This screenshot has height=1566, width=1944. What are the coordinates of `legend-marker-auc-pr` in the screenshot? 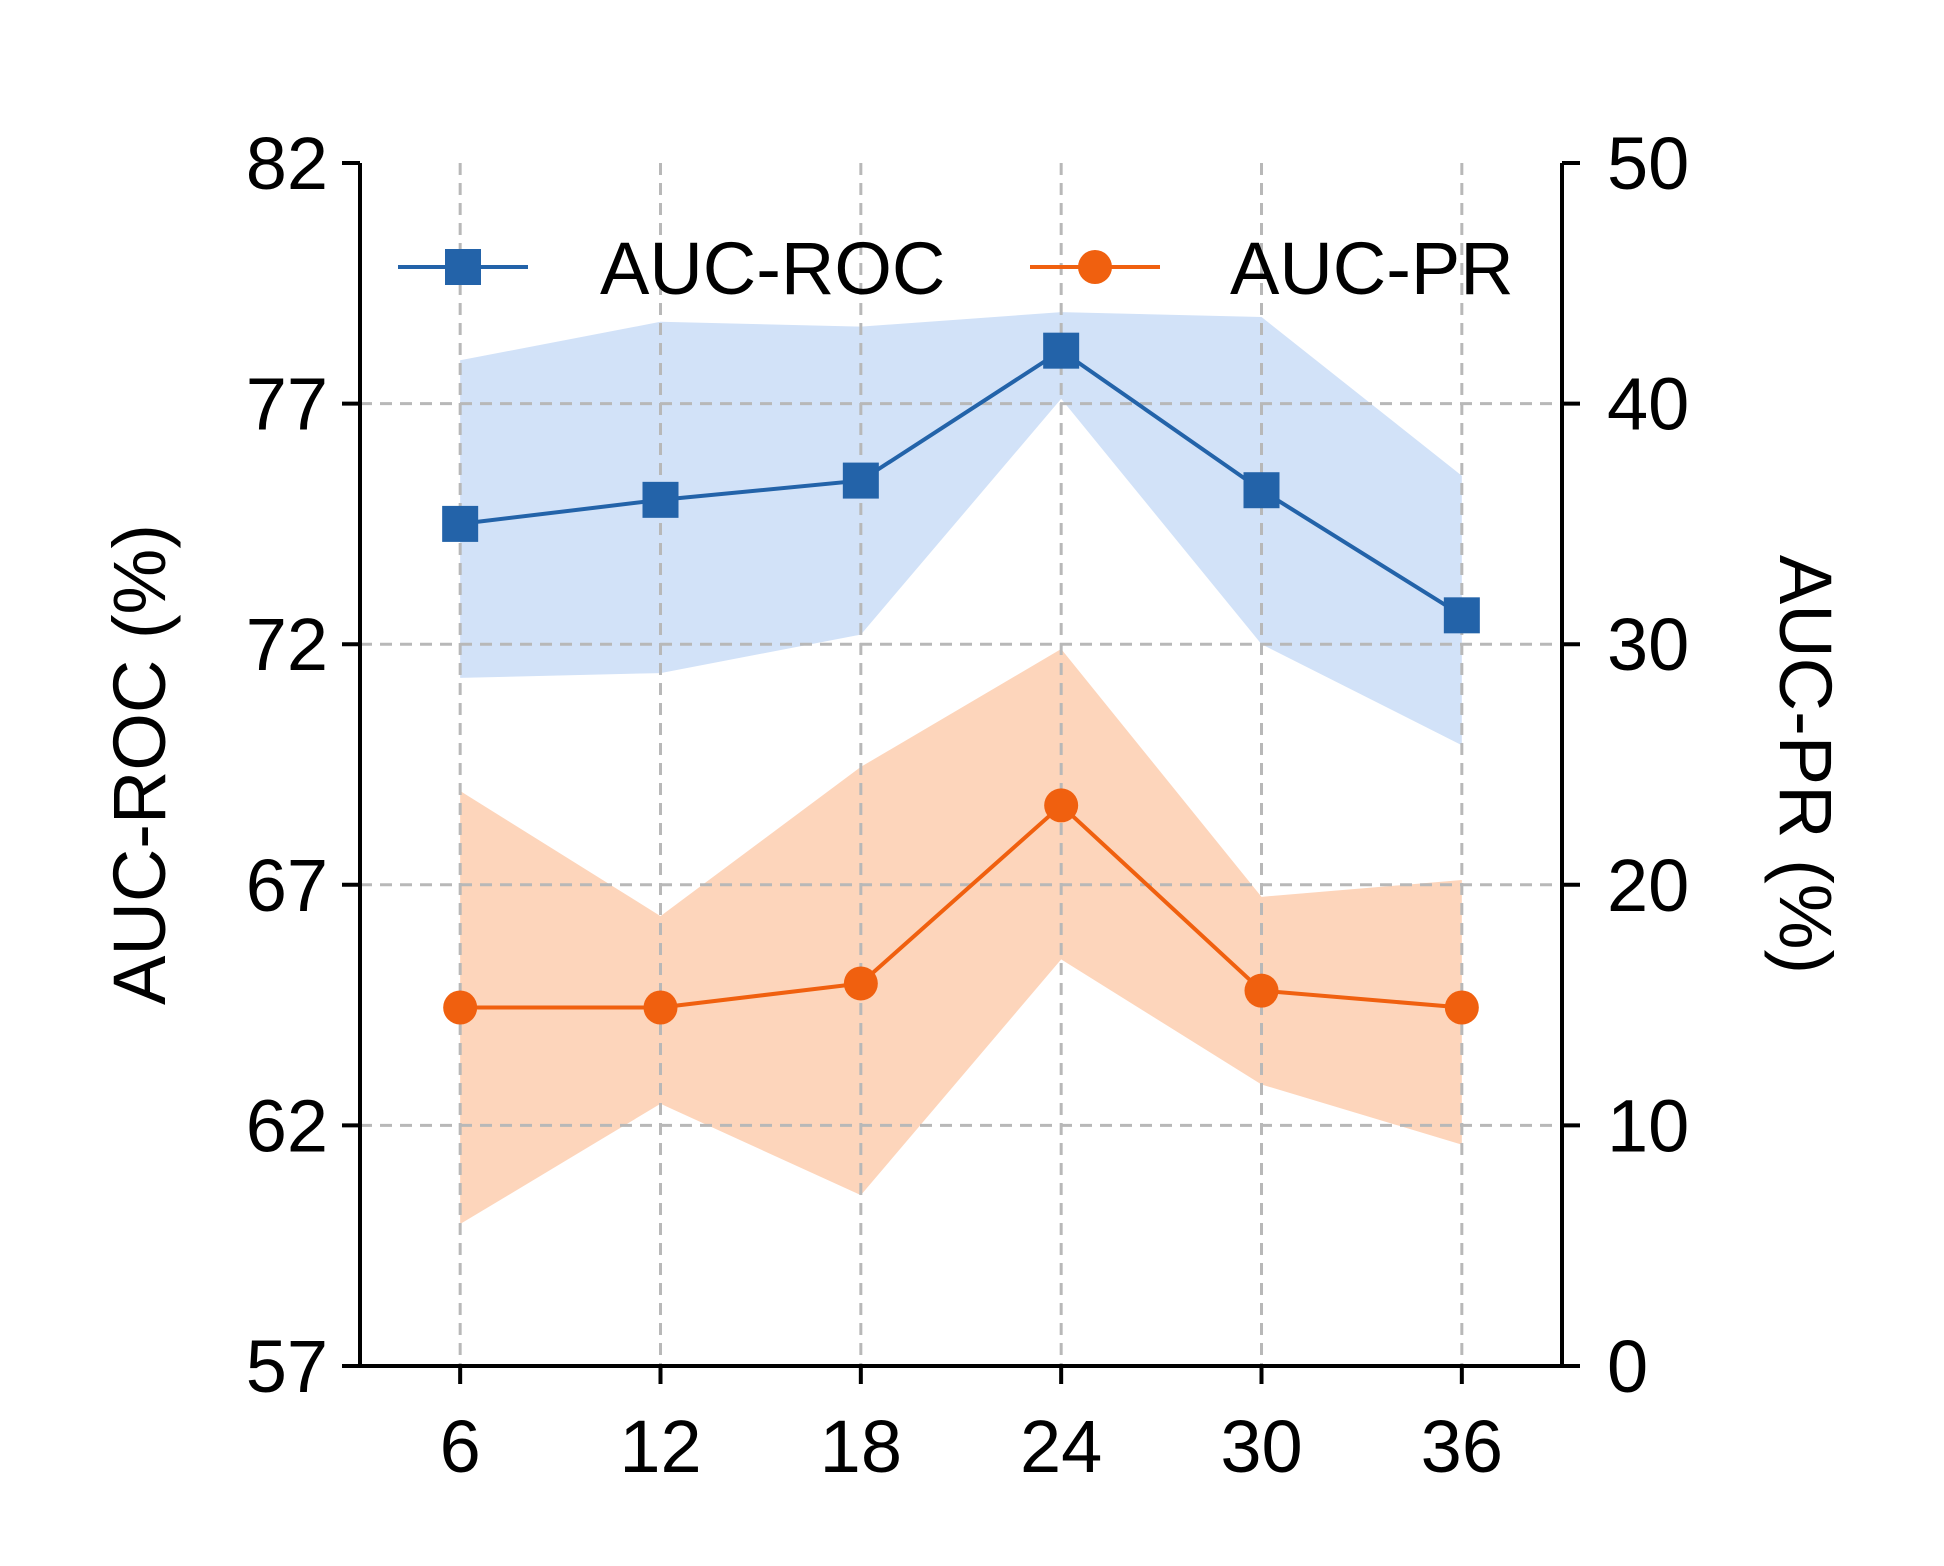 It's located at (1095, 267).